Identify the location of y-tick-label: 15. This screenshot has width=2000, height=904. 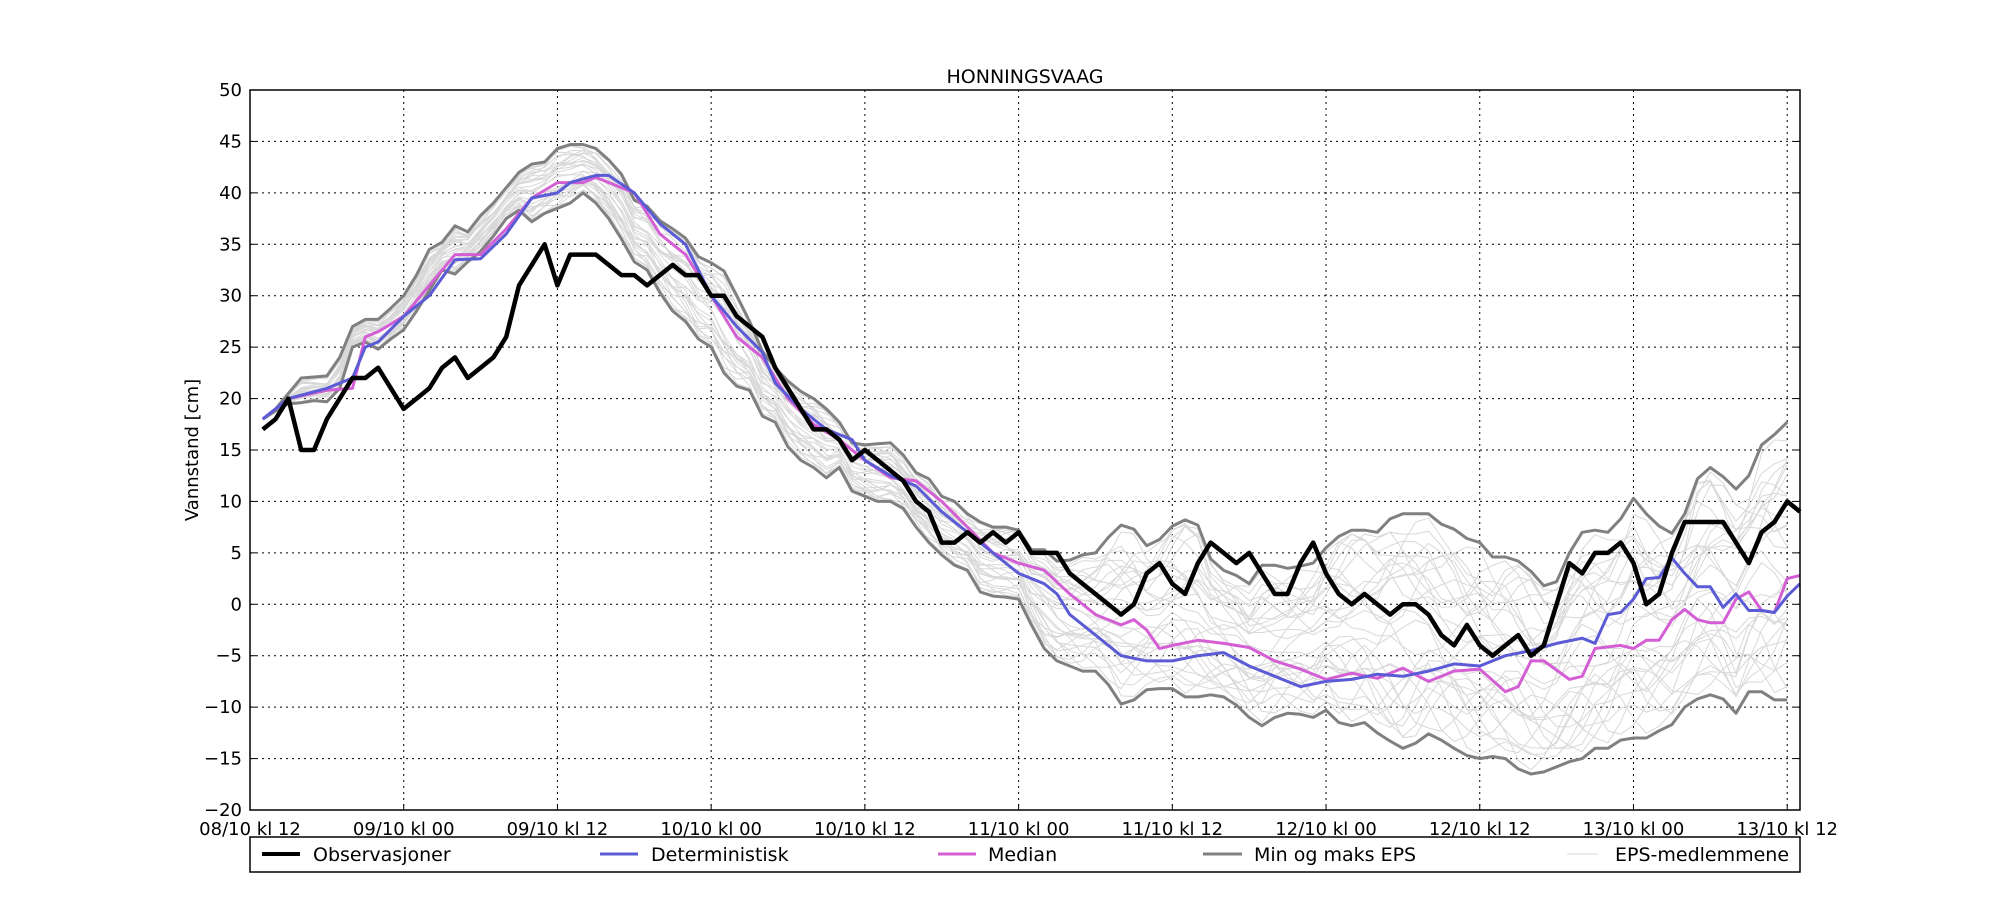
(230, 450).